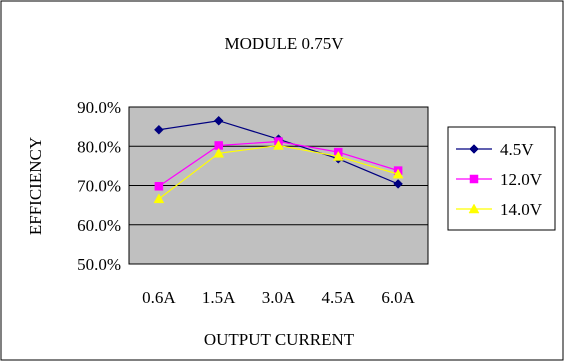 The image size is (564, 361). What do you see at coordinates (521, 209) in the screenshot?
I see `legend-label: 14.0V` at bounding box center [521, 209].